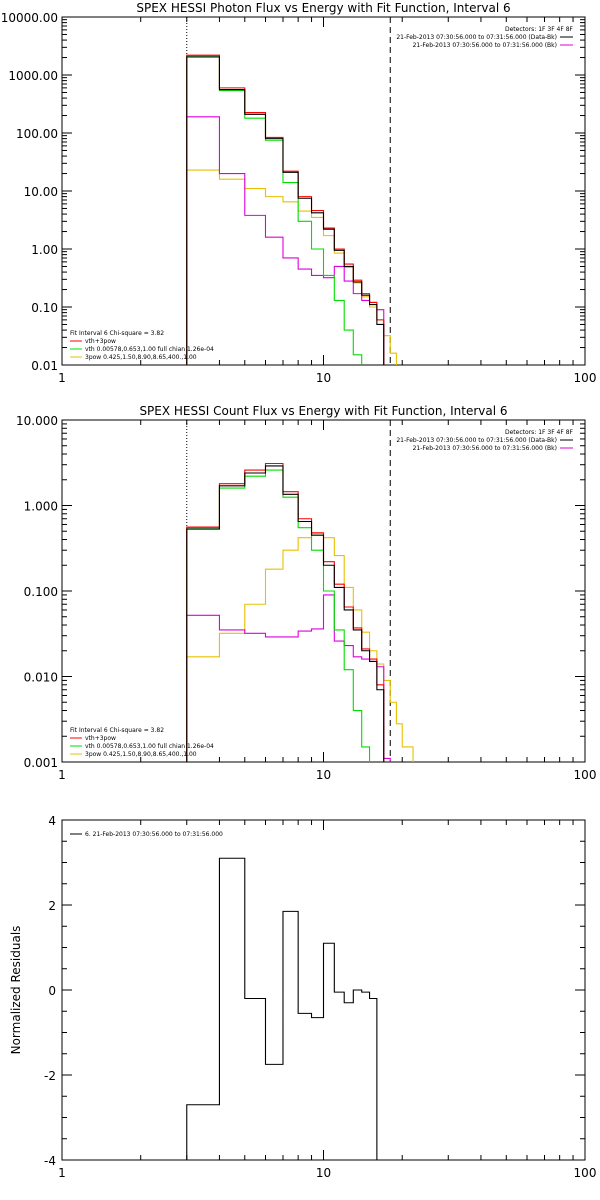  I want to click on y-tick-label: 0, so click(52, 991).